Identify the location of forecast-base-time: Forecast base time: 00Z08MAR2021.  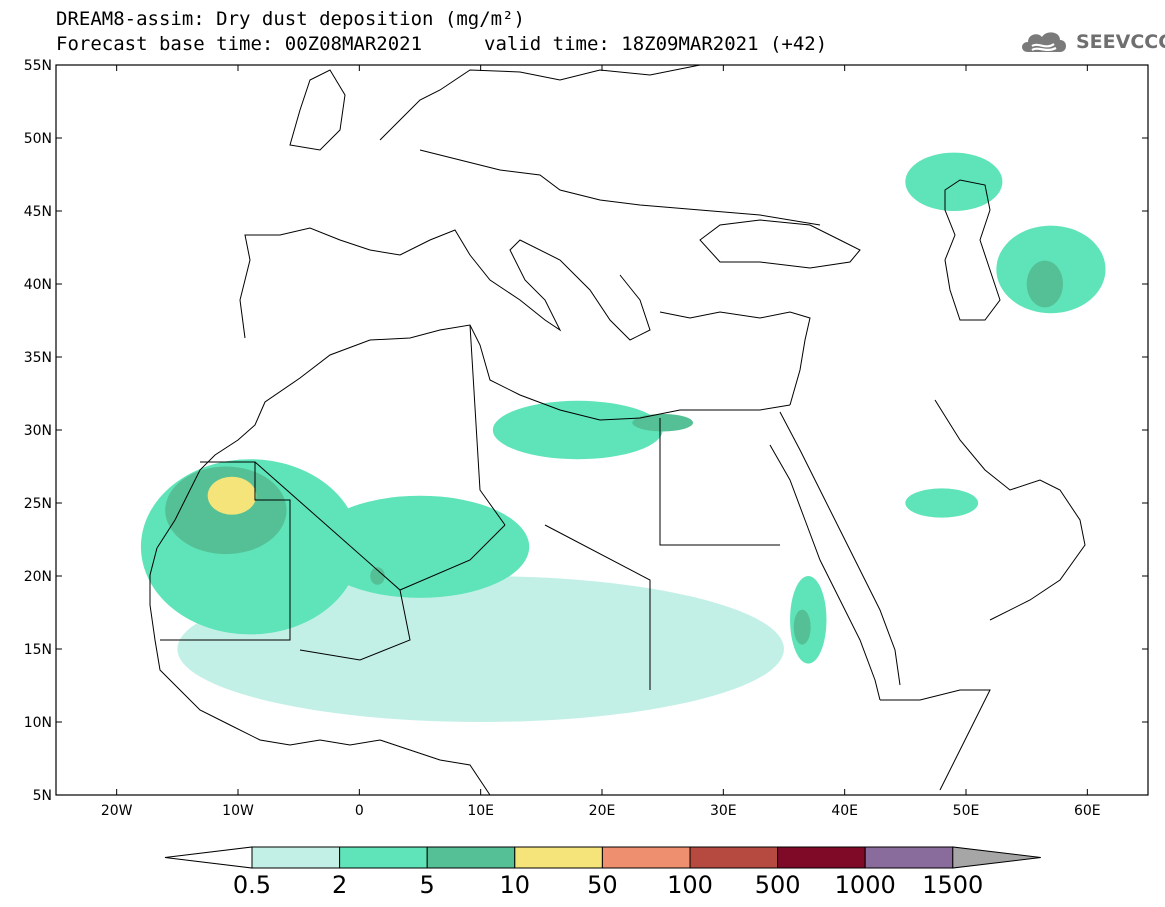
(239, 44).